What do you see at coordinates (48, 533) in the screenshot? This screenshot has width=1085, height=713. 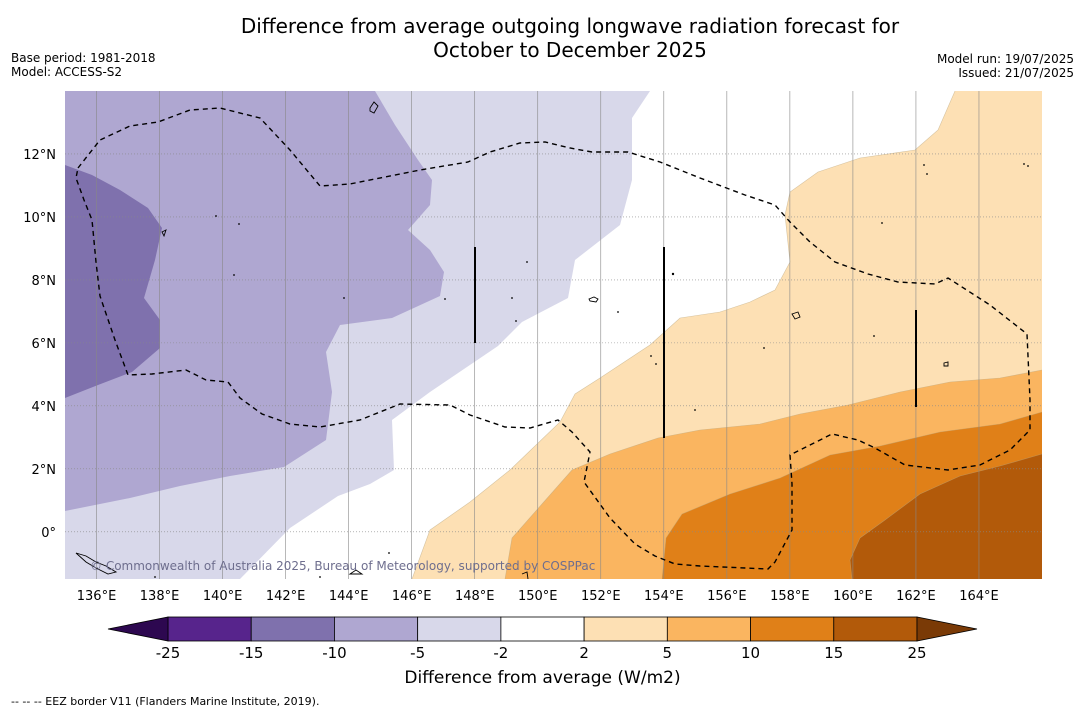 I see `lat-tick-label: 0°` at bounding box center [48, 533].